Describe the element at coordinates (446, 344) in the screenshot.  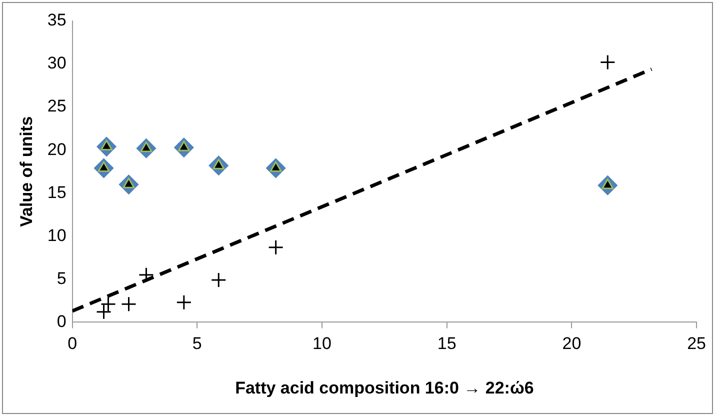
I see `x-tick-label: 15` at that location.